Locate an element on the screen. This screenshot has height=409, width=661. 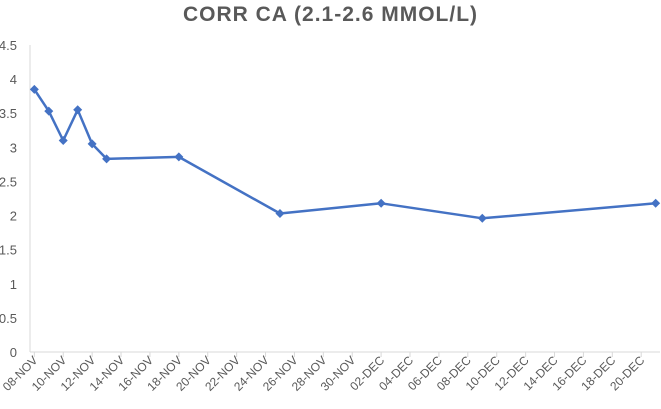
y-tick-label: 0 is located at coordinates (13, 352).